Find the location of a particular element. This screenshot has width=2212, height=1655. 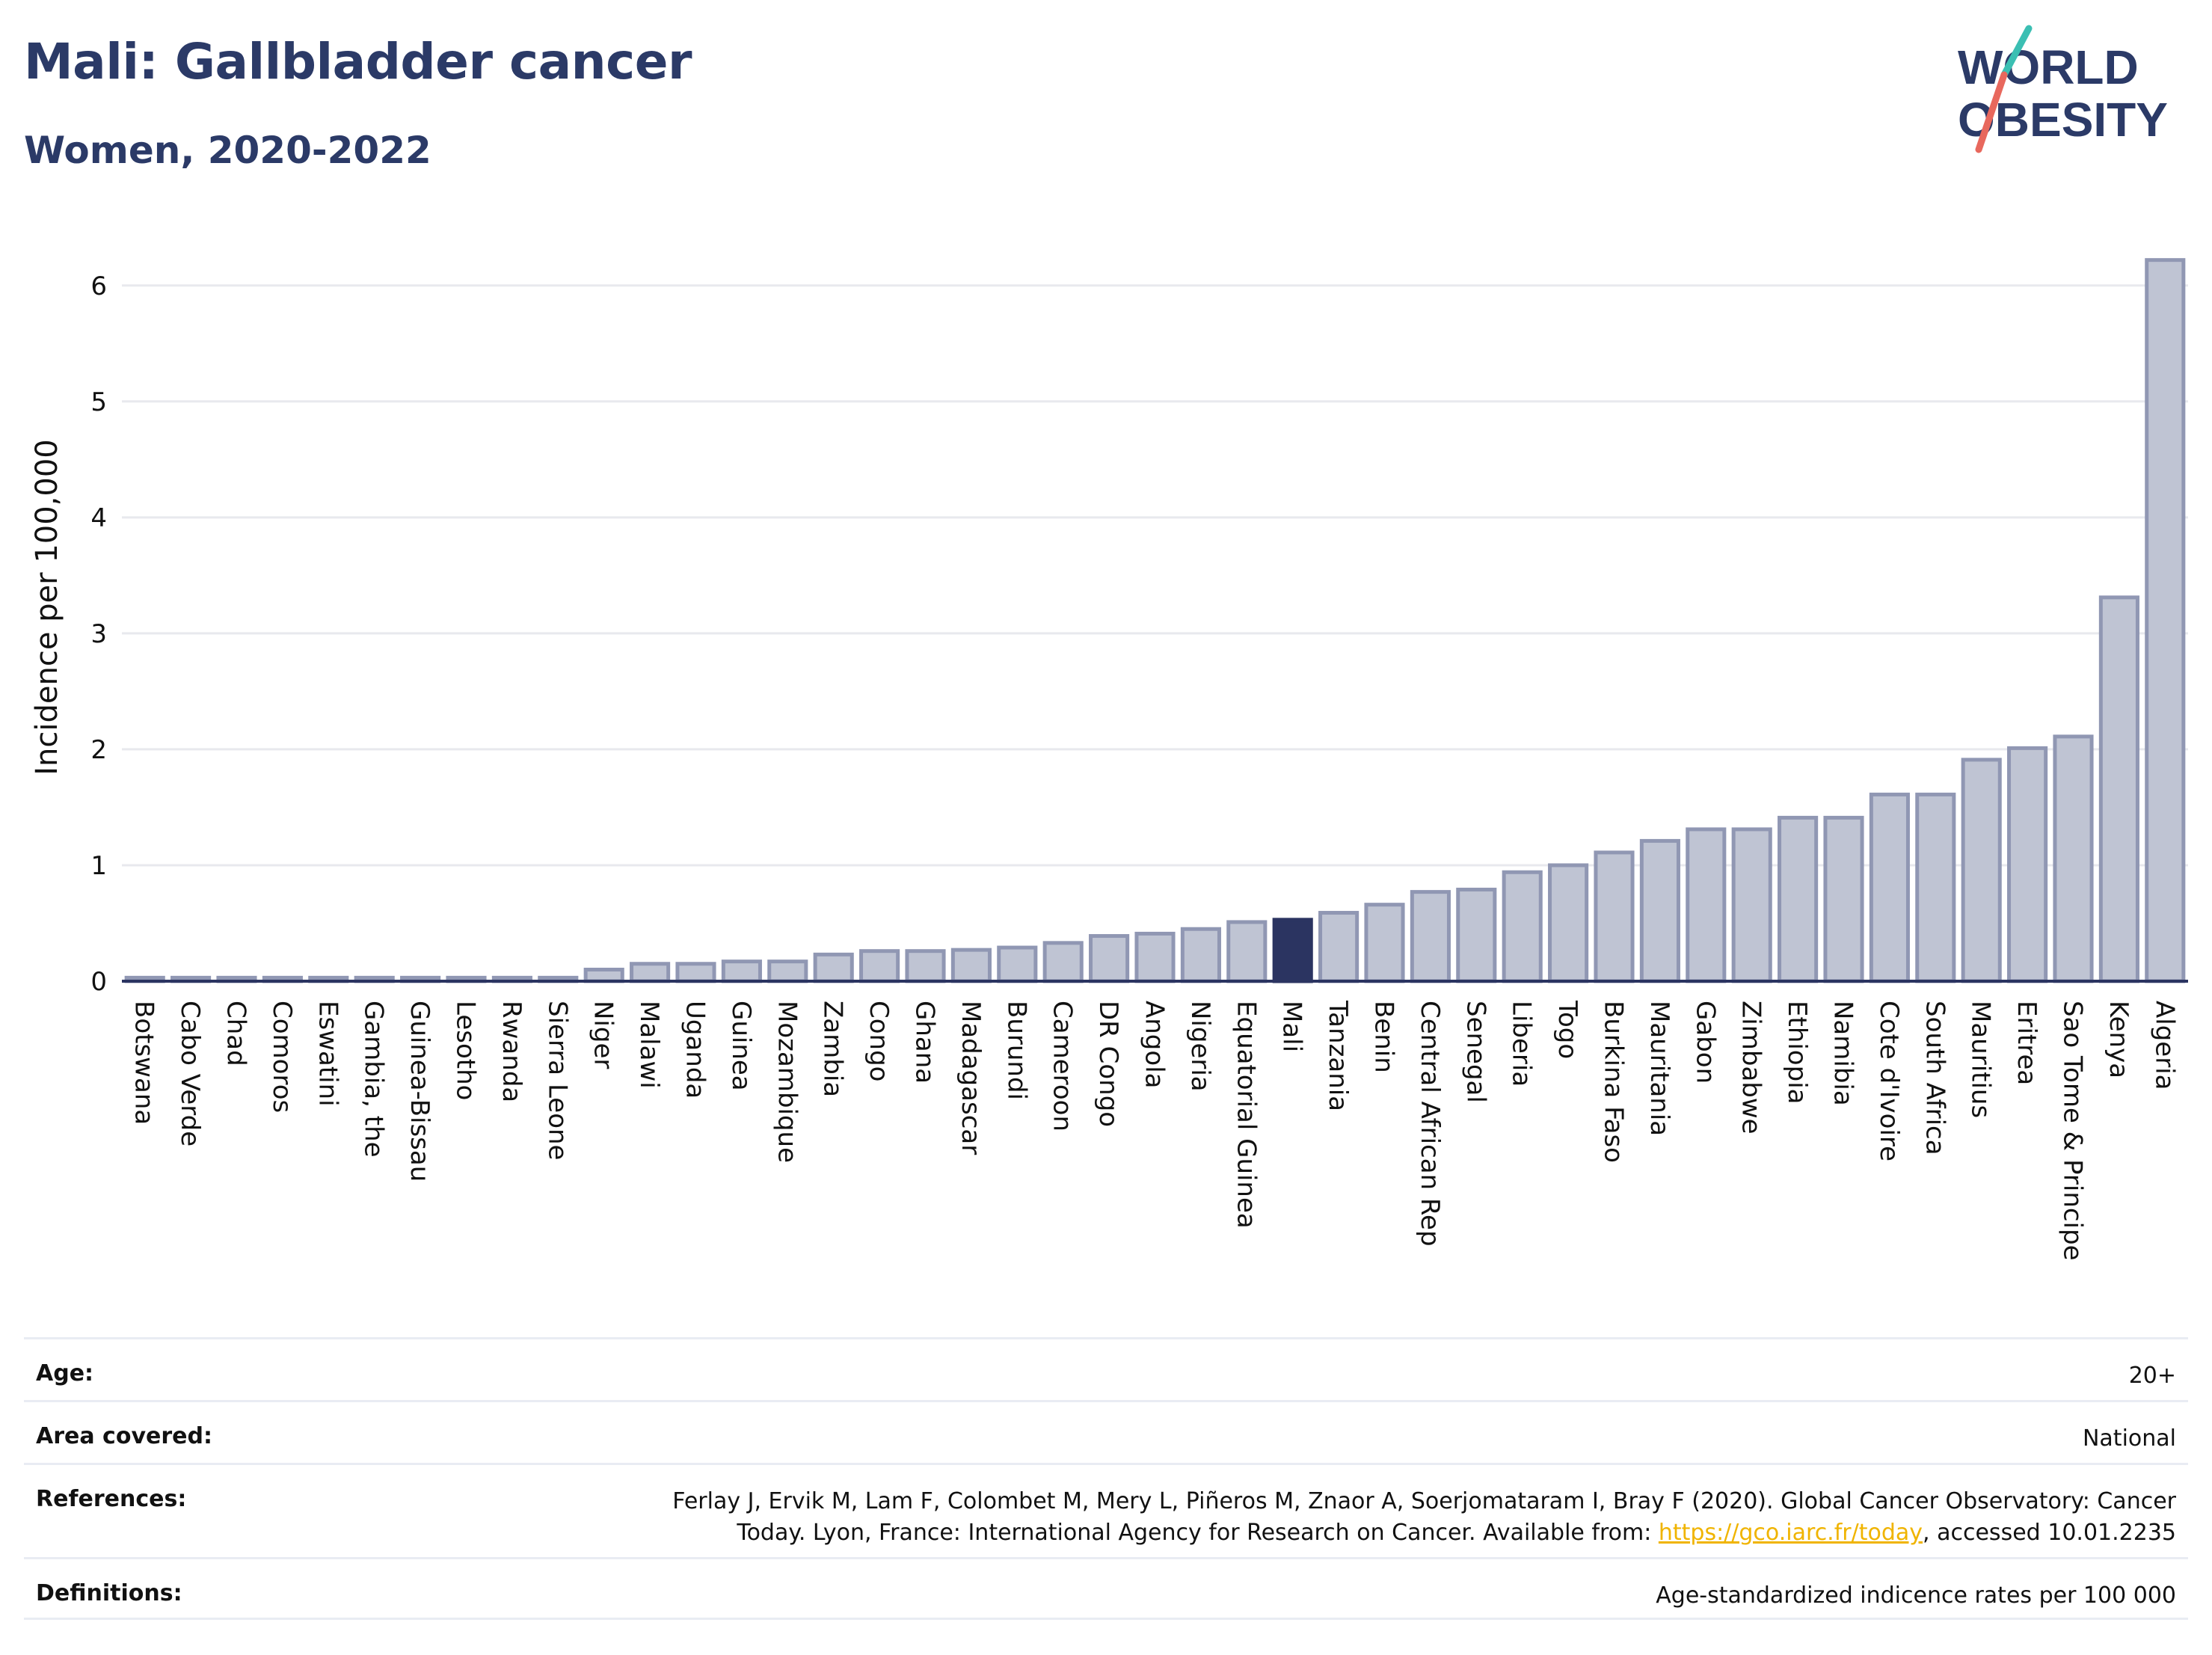

y-tick-label: 5 is located at coordinates (98, 402).